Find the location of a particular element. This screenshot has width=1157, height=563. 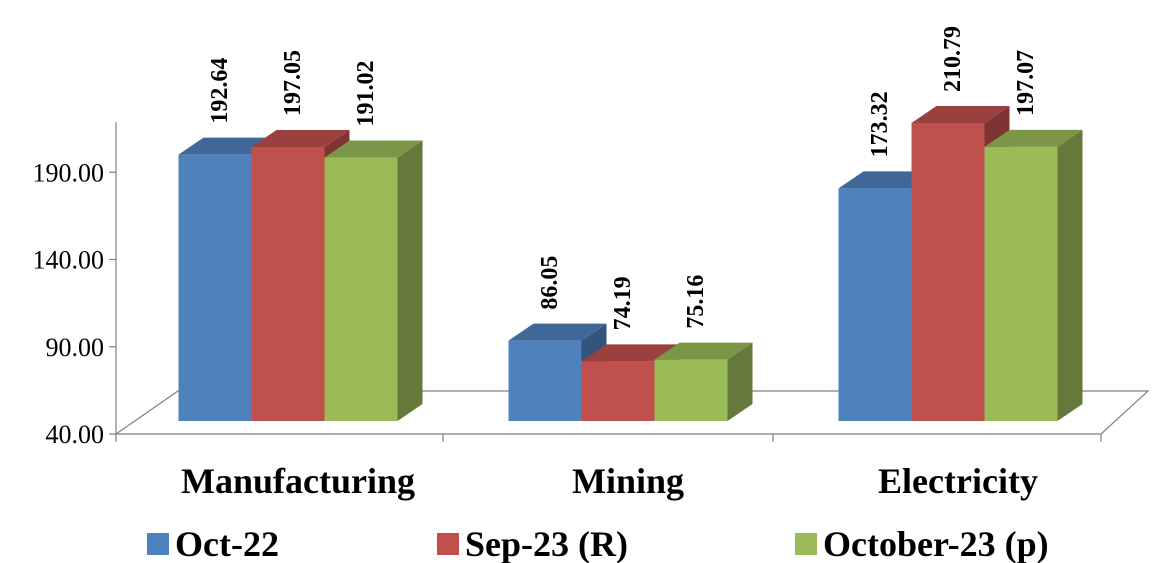

category-label: Manufacturing is located at coordinates (298, 481).